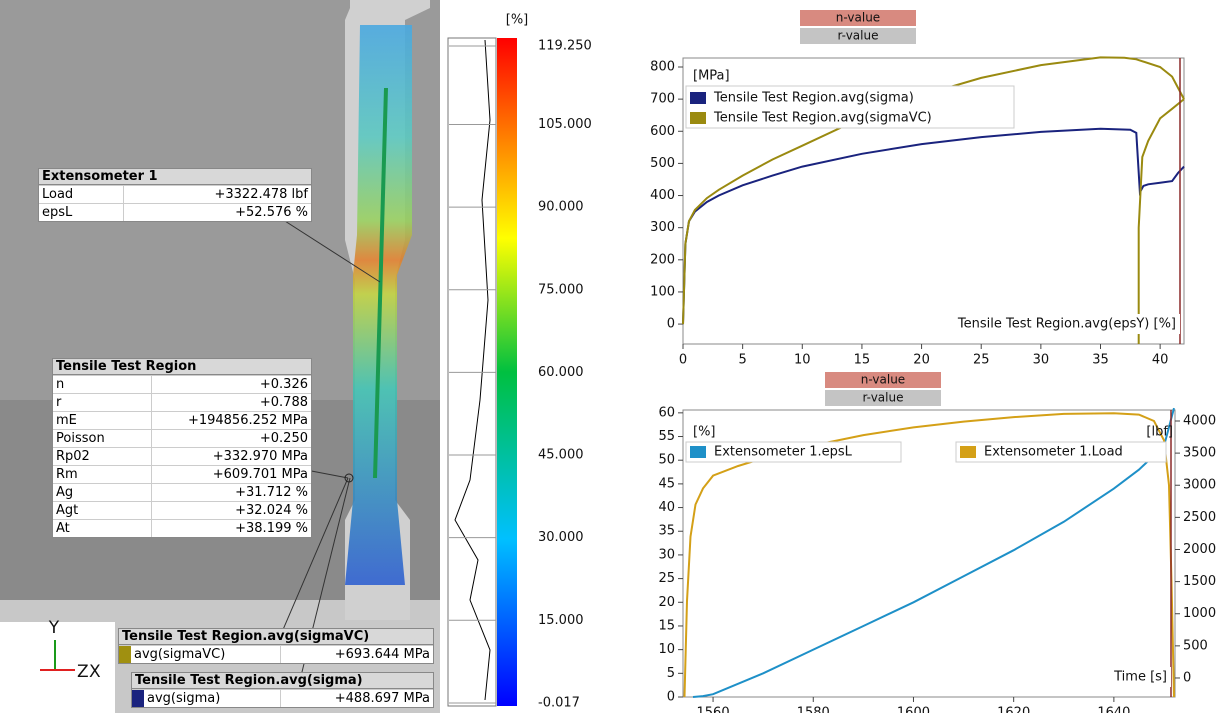 This screenshot has width=1228, height=713. What do you see at coordinates (981, 360) in the screenshot?
I see `x-tick-label: 25` at bounding box center [981, 360].